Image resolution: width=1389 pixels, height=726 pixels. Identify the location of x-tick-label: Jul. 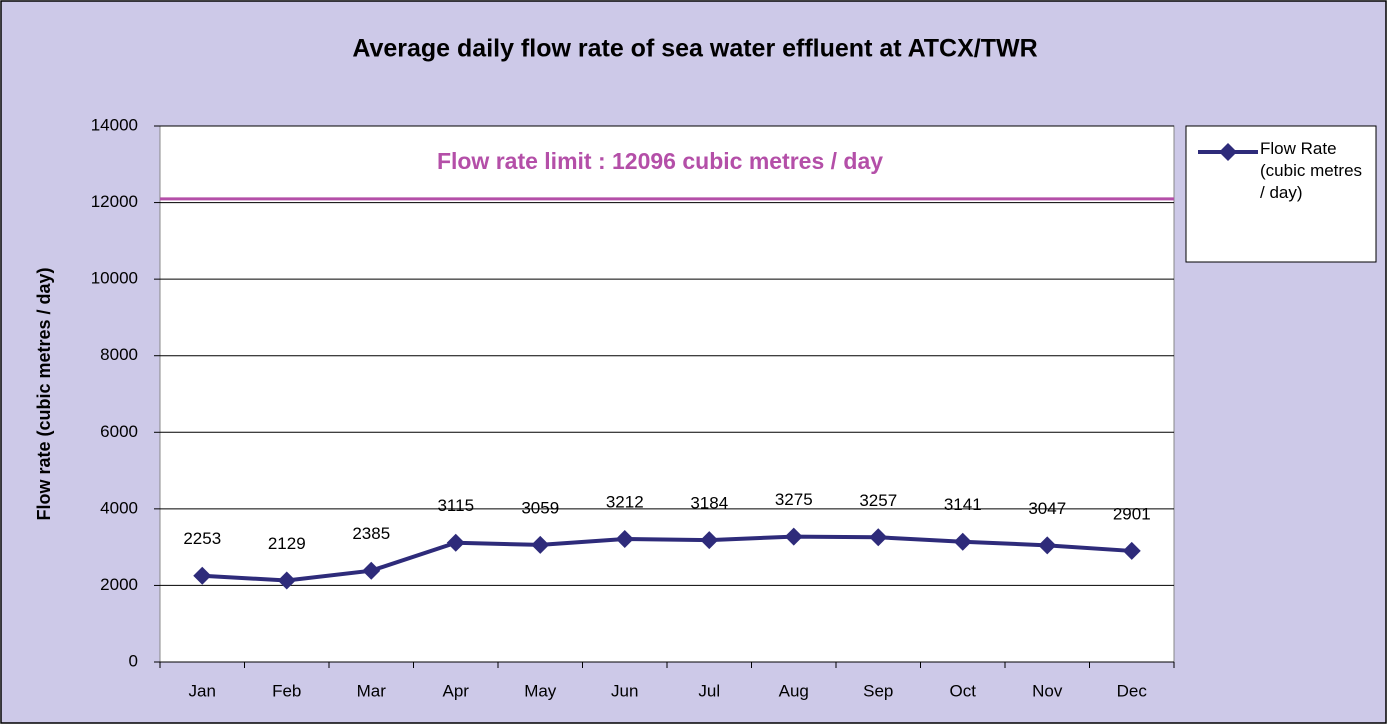
(709, 690).